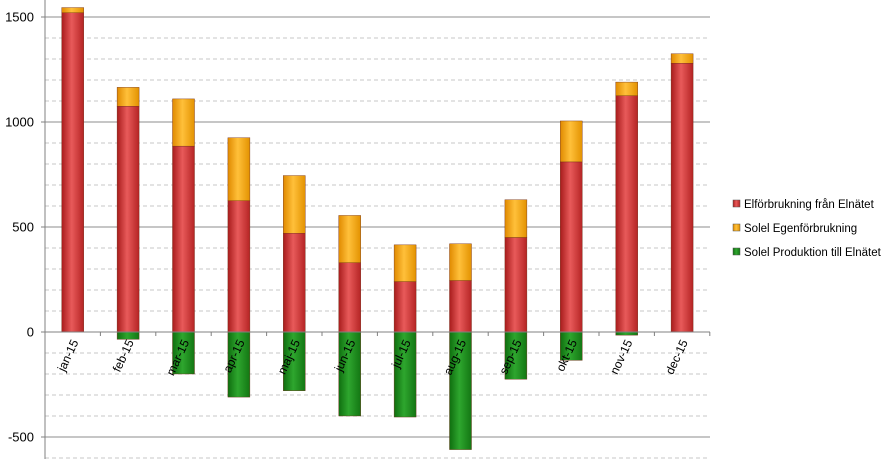 The width and height of the screenshot is (896, 459). What do you see at coordinates (677, 356) in the screenshot?
I see `x-tick-label: dec-15` at bounding box center [677, 356].